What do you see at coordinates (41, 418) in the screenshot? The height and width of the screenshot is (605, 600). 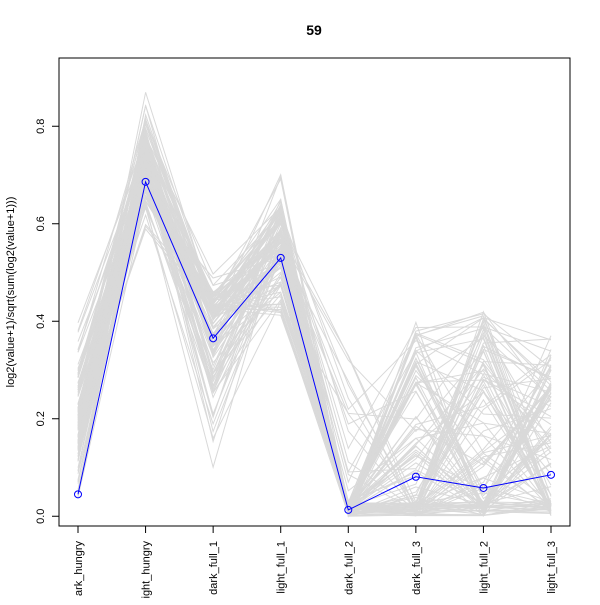 I see `y-tick-label: 0.2` at bounding box center [41, 418].